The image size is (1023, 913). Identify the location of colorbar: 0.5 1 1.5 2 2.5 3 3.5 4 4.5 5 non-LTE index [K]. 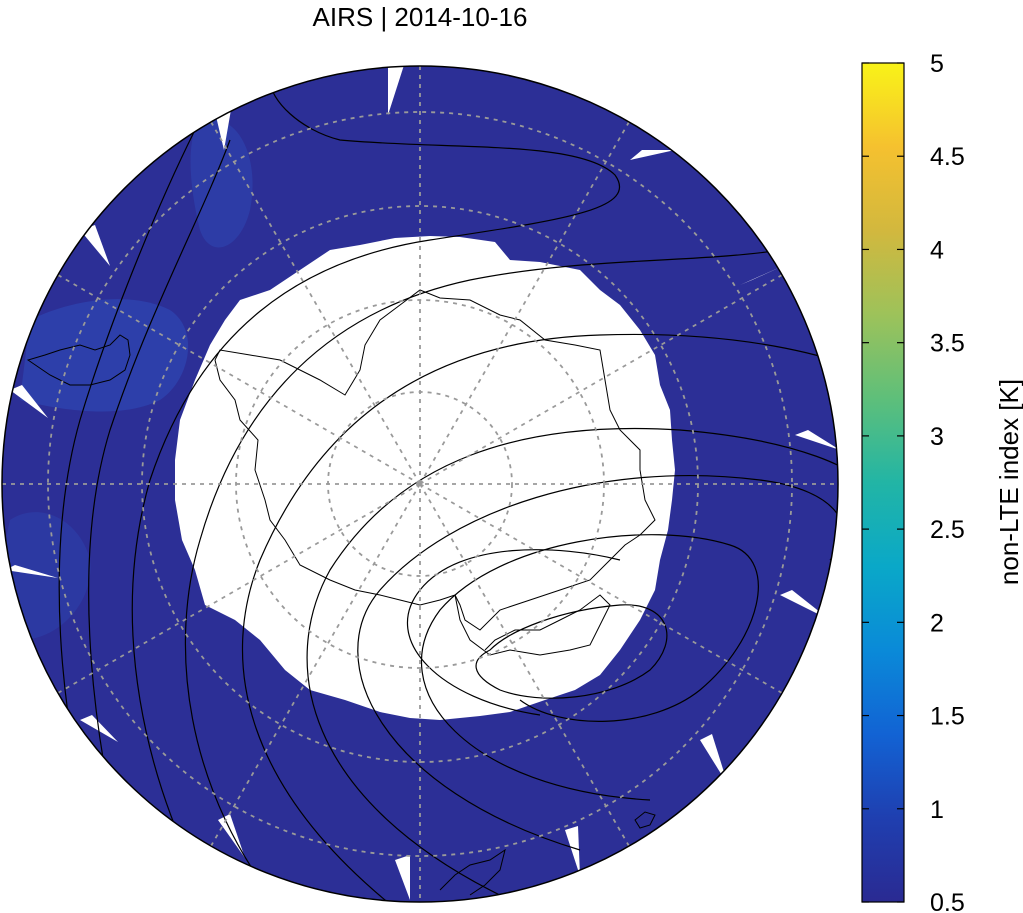
(942, 481).